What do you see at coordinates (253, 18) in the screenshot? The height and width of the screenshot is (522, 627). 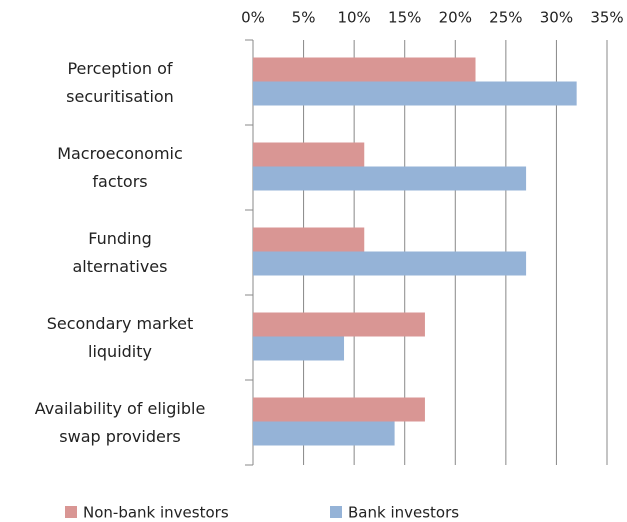 I see `x-tick-label: 0%` at bounding box center [253, 18].